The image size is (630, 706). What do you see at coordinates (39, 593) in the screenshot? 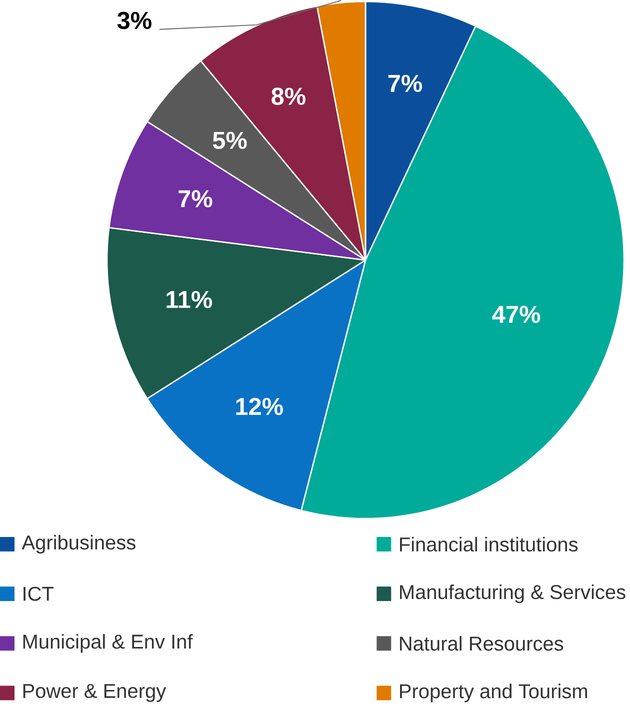
I see `legend-label: ICT` at bounding box center [39, 593].